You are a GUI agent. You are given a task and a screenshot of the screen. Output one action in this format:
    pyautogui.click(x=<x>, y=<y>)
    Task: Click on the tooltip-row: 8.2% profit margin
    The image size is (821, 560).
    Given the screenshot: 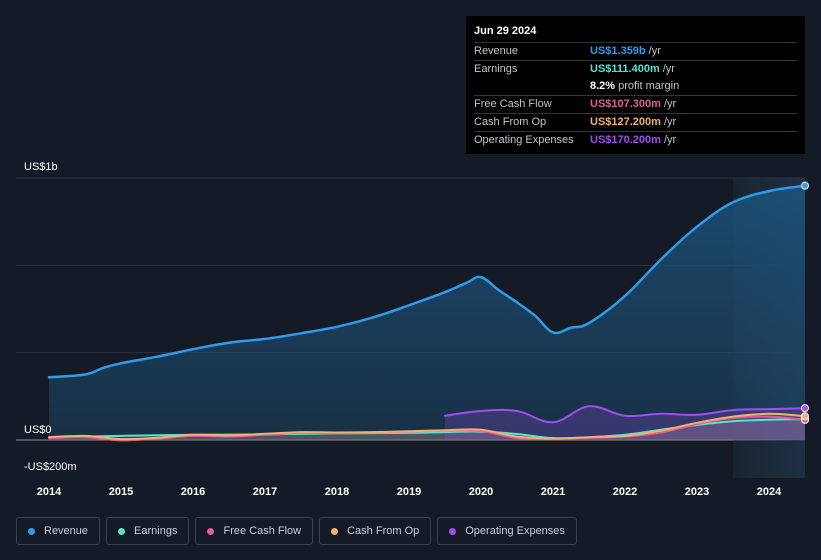 What is the action you would take?
    pyautogui.click(x=635, y=86)
    